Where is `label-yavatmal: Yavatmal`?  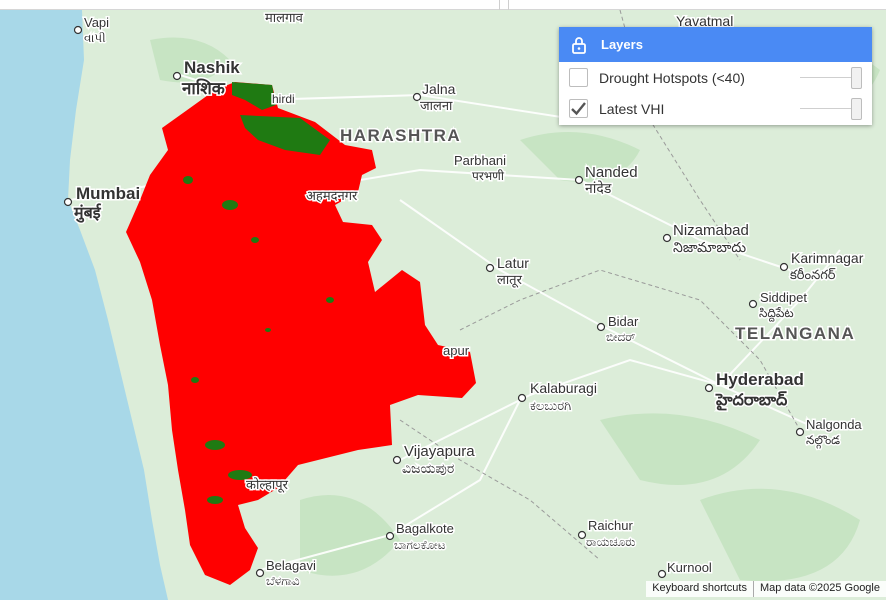 label-yavatmal: Yavatmal is located at coordinates (704, 21).